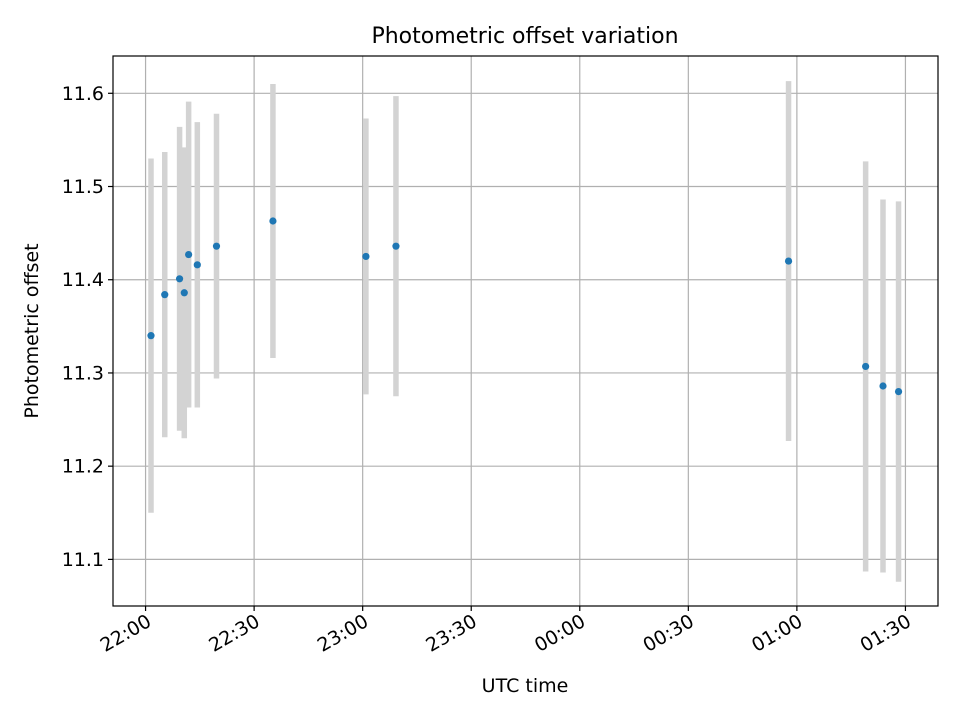 This screenshot has height=720, width=960. Describe the element at coordinates (668, 633) in the screenshot. I see `x-tick-label: 00:30` at that location.